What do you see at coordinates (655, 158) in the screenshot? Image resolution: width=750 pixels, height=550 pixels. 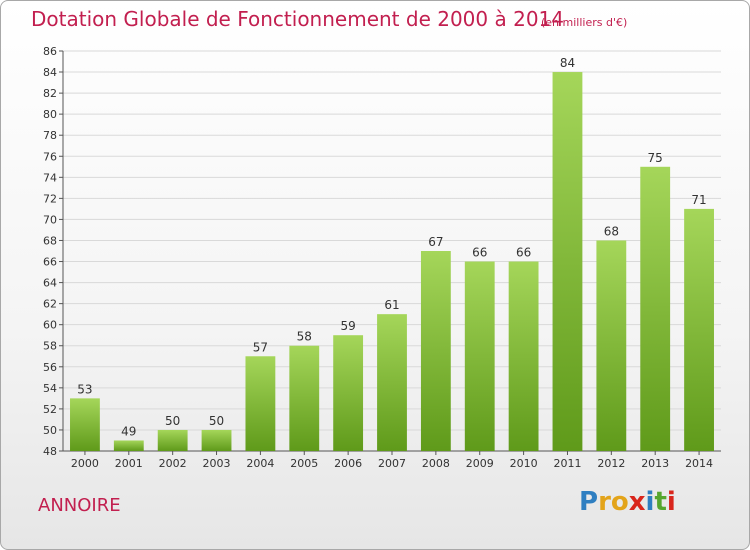 I see `value-label-2013: 75` at bounding box center [655, 158].